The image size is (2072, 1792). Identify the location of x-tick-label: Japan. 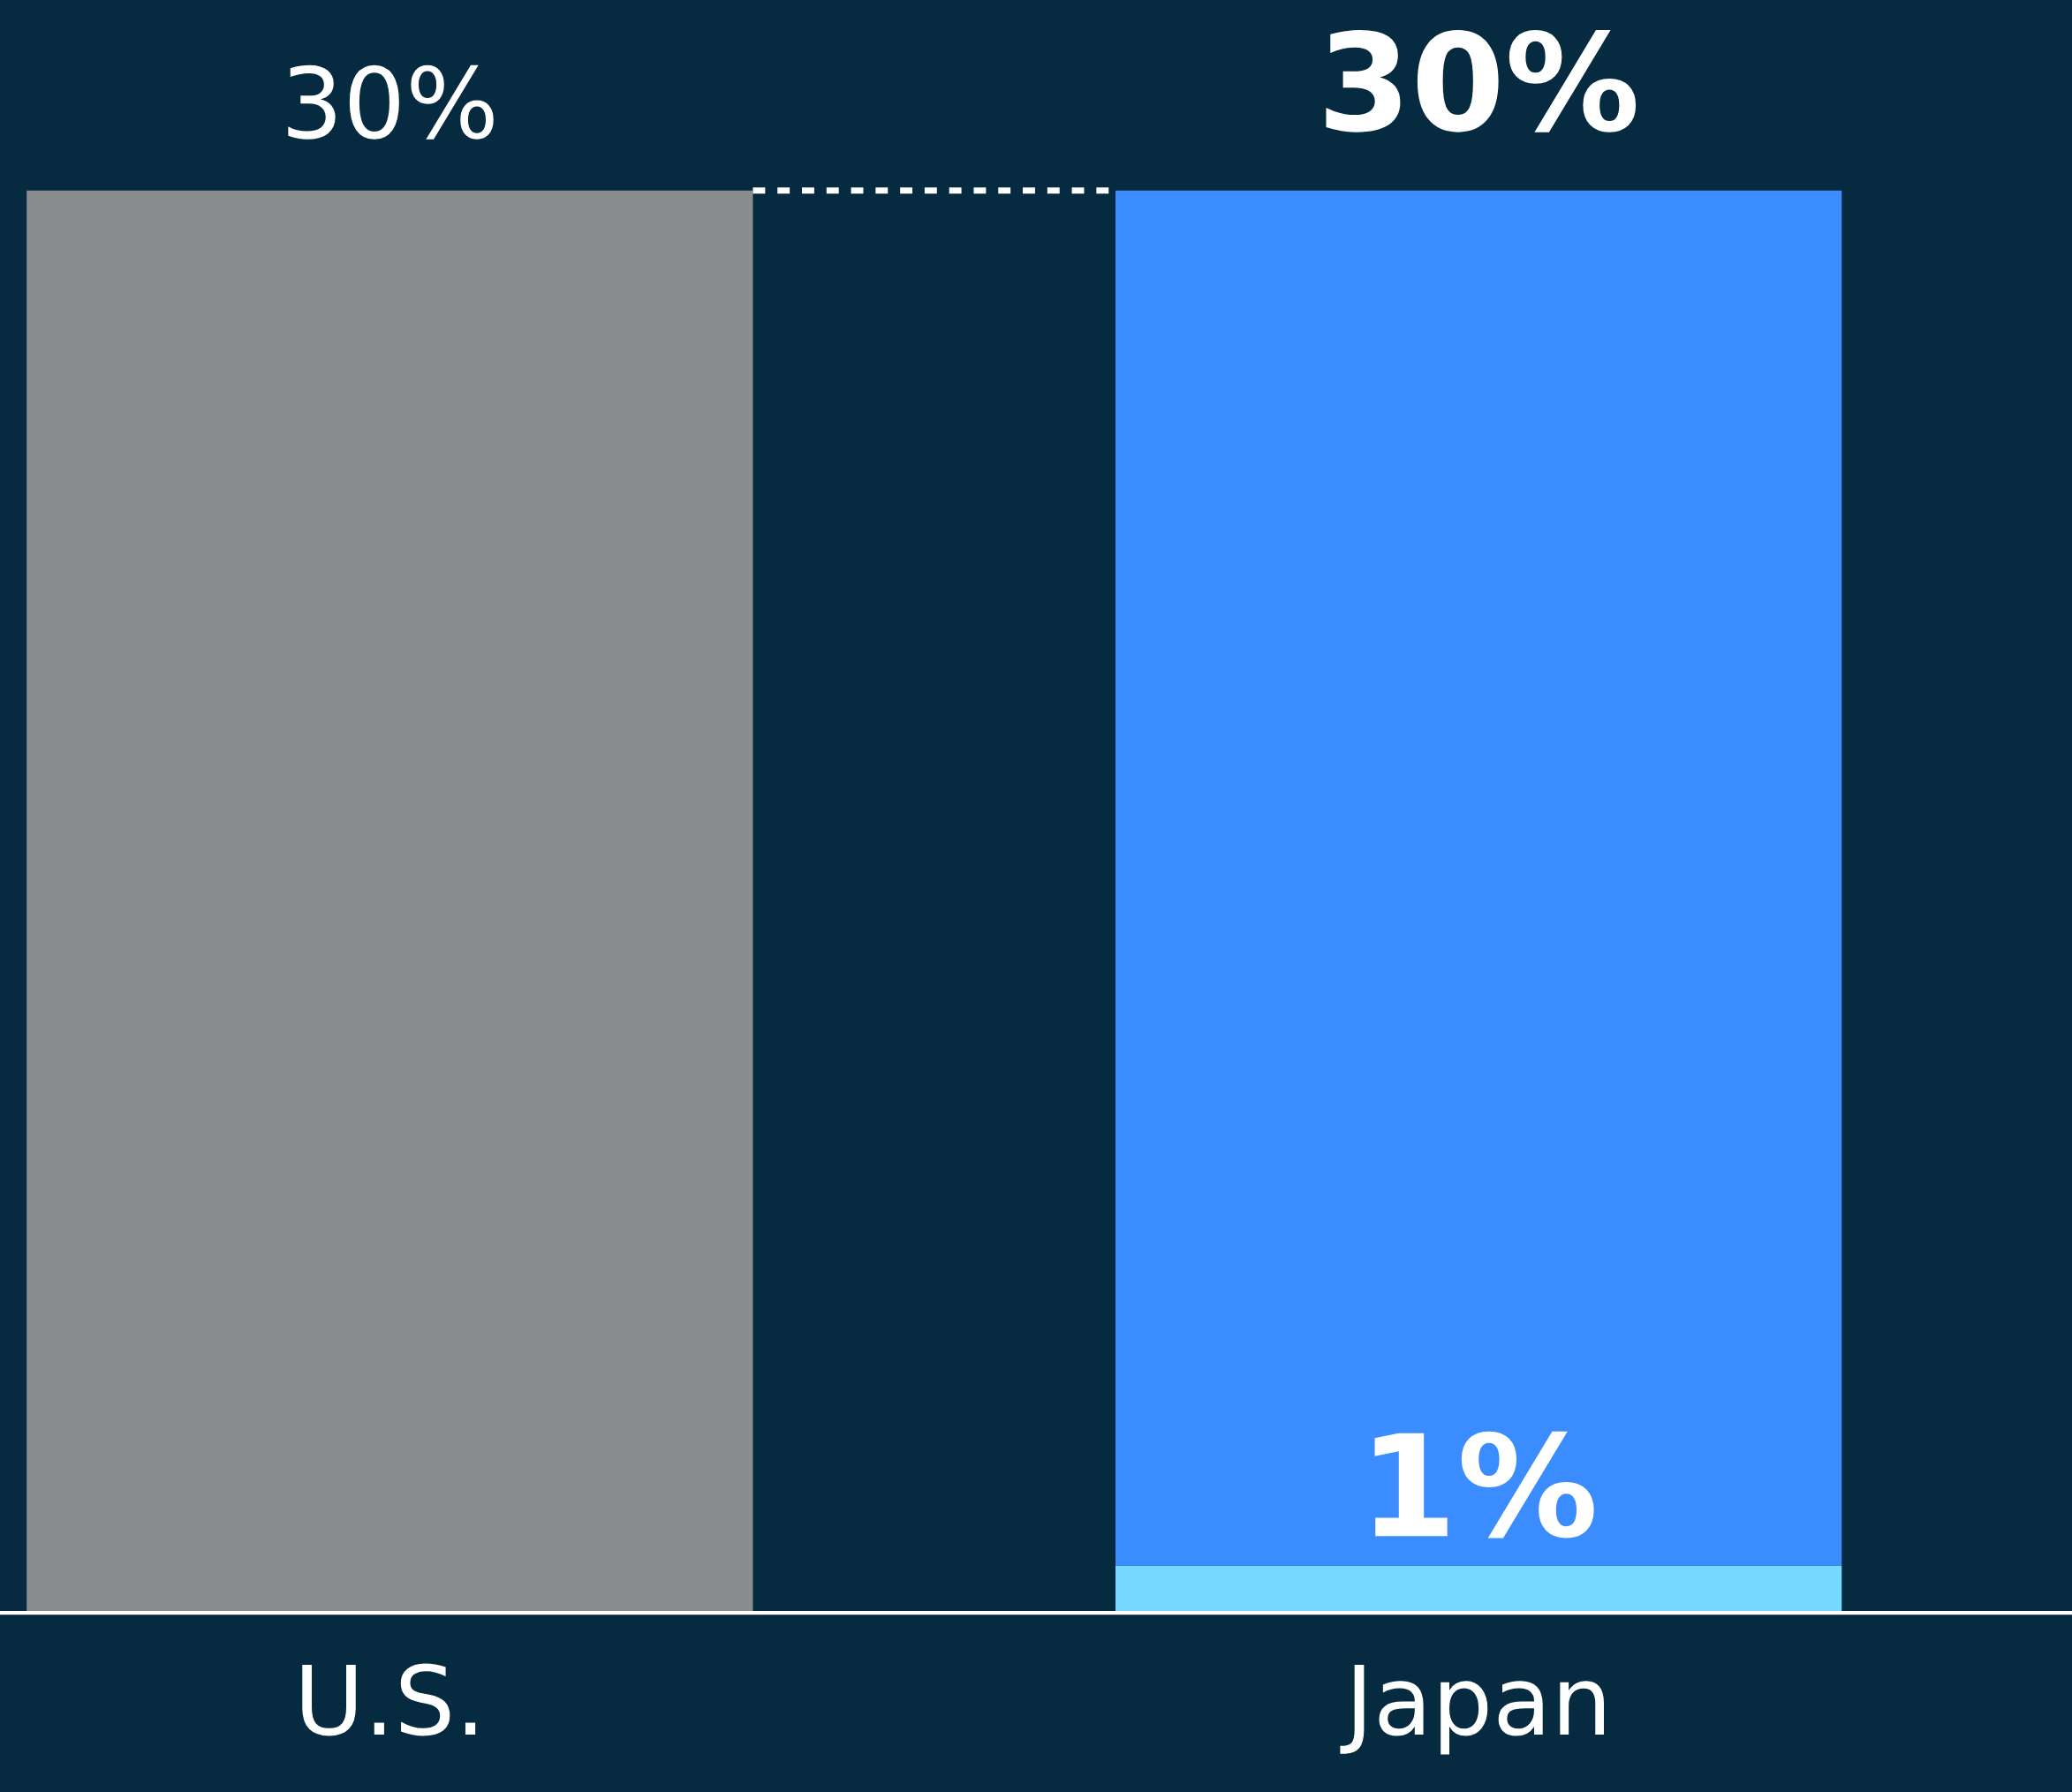
(1472, 1709).